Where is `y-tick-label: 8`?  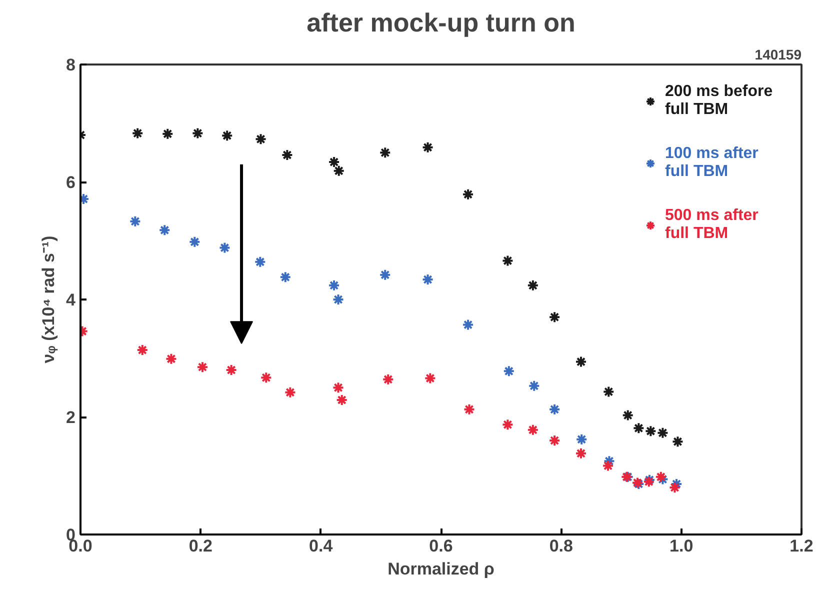 y-tick-label: 8 is located at coordinates (71, 65).